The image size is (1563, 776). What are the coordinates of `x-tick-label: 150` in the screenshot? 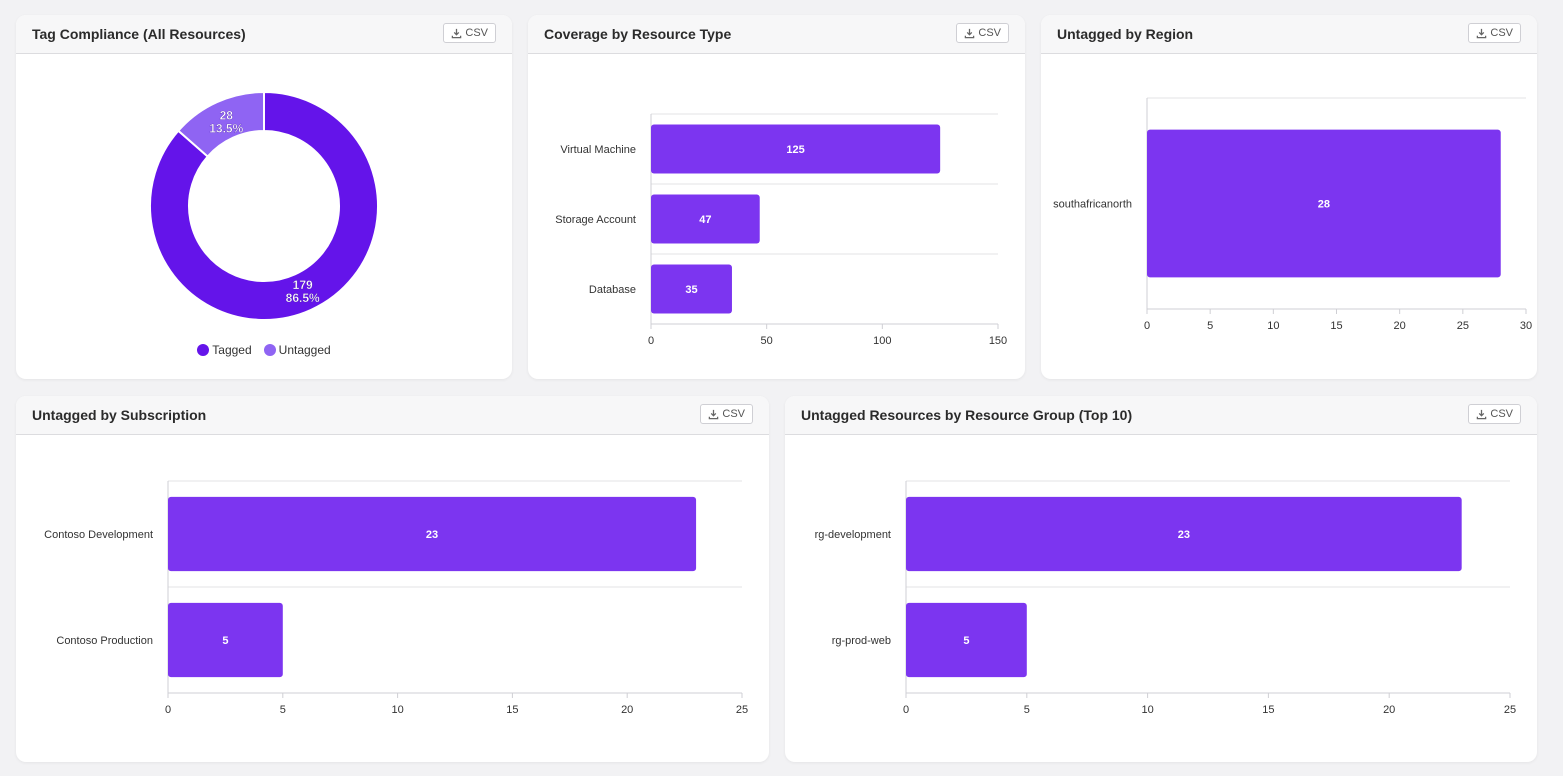 It's located at (998, 341).